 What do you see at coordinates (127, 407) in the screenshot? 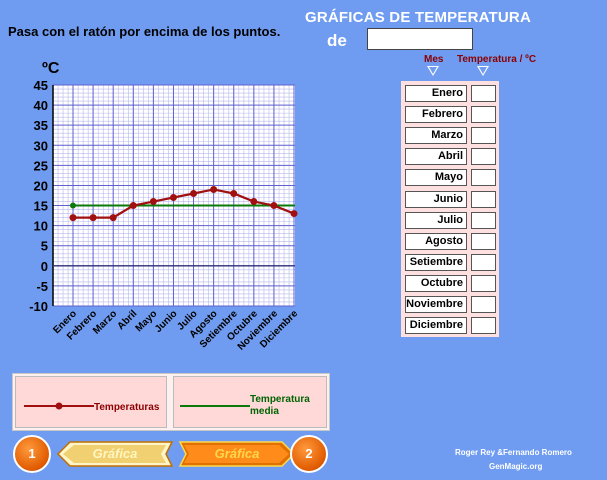
I see `legend-temperatures-label: Temperaturas` at bounding box center [127, 407].